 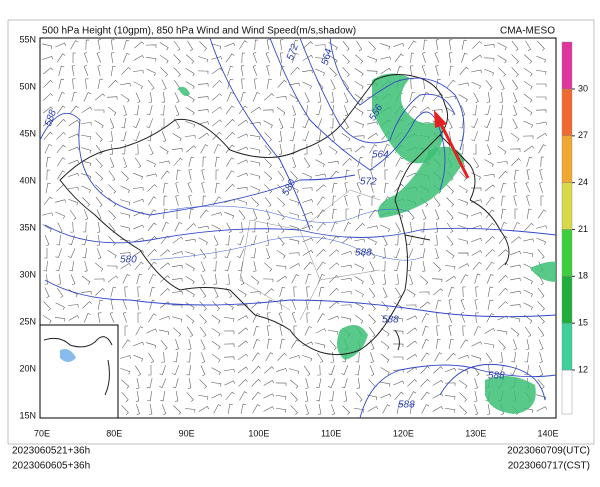 What do you see at coordinates (380, 155) in the screenshot?
I see `contour-label: 564` at bounding box center [380, 155].